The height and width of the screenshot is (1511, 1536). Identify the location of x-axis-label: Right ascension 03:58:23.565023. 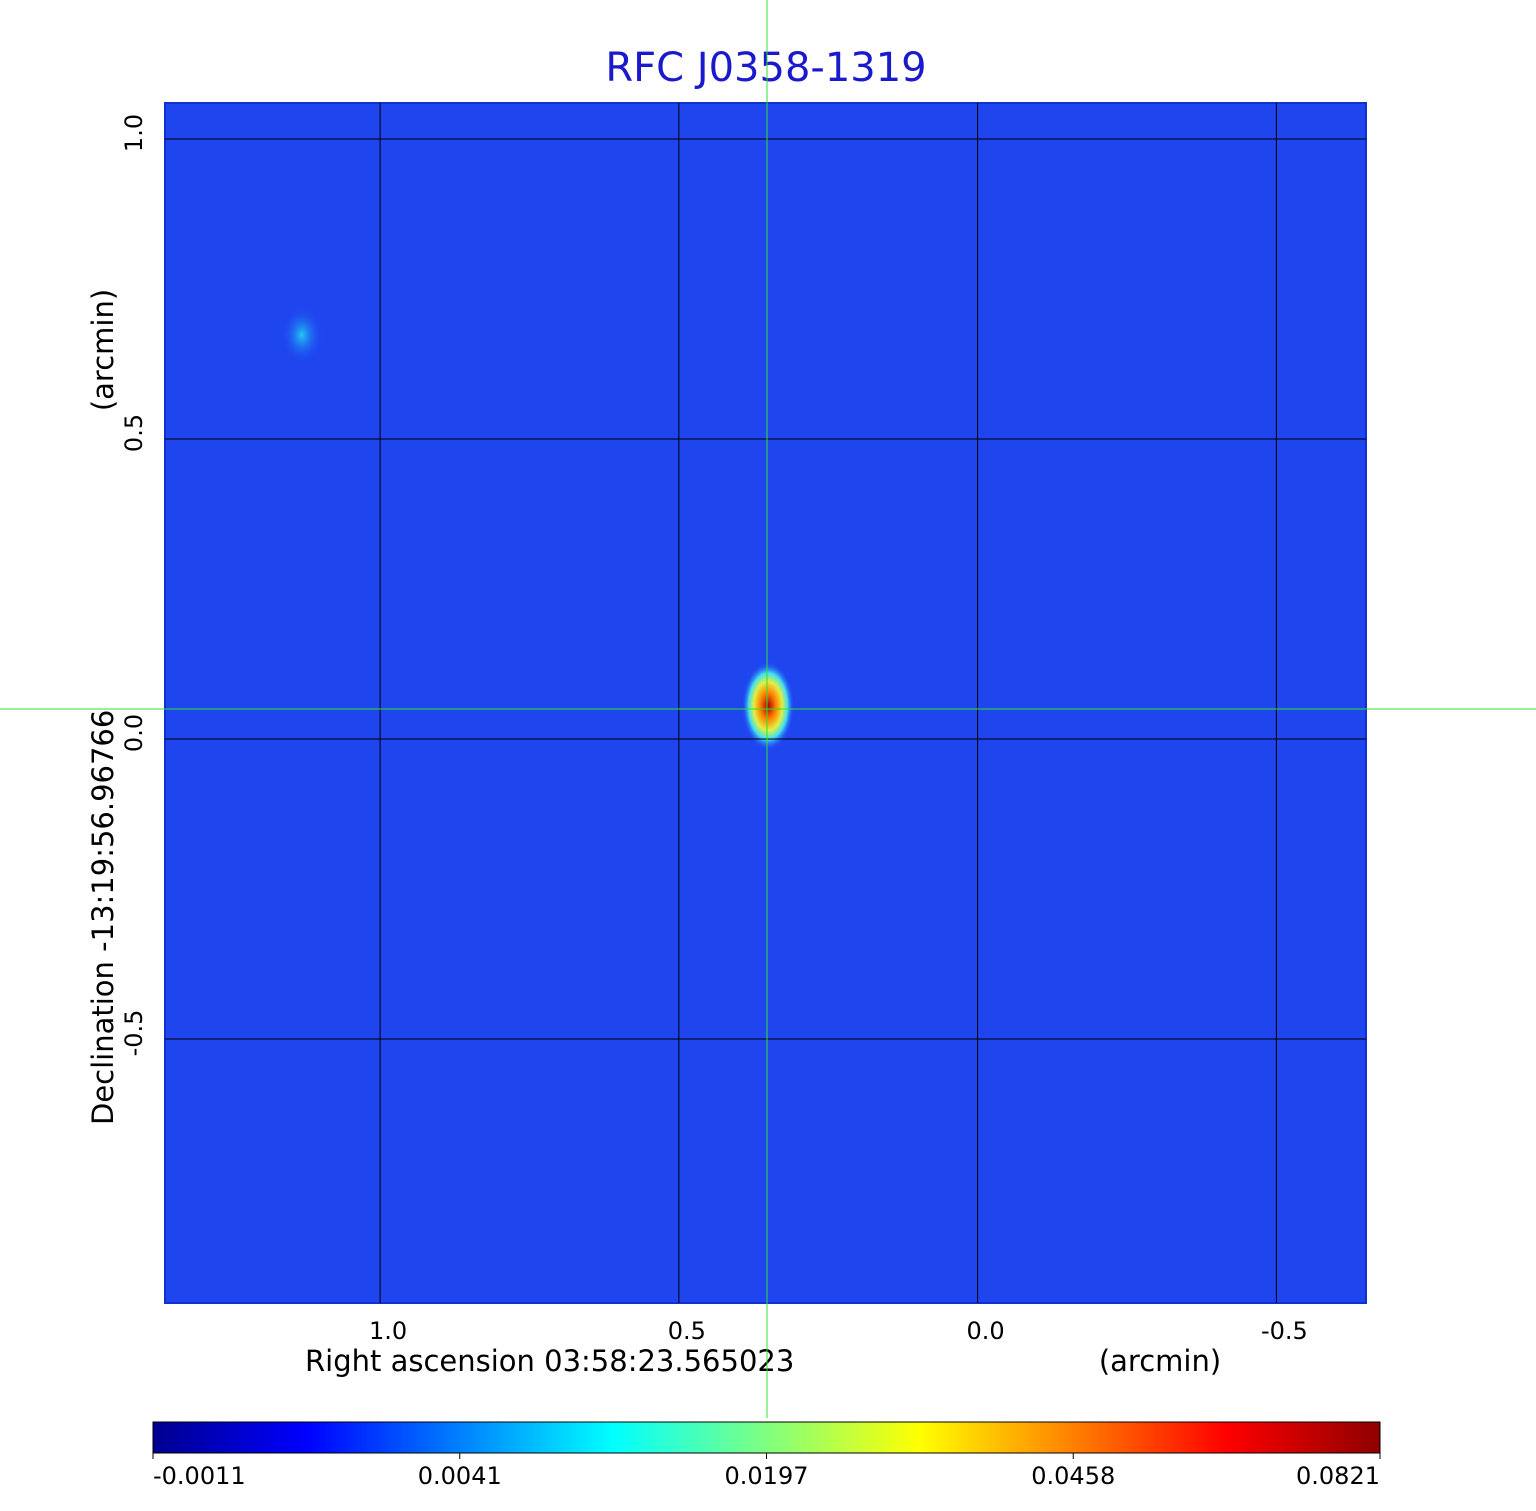
(549, 1361).